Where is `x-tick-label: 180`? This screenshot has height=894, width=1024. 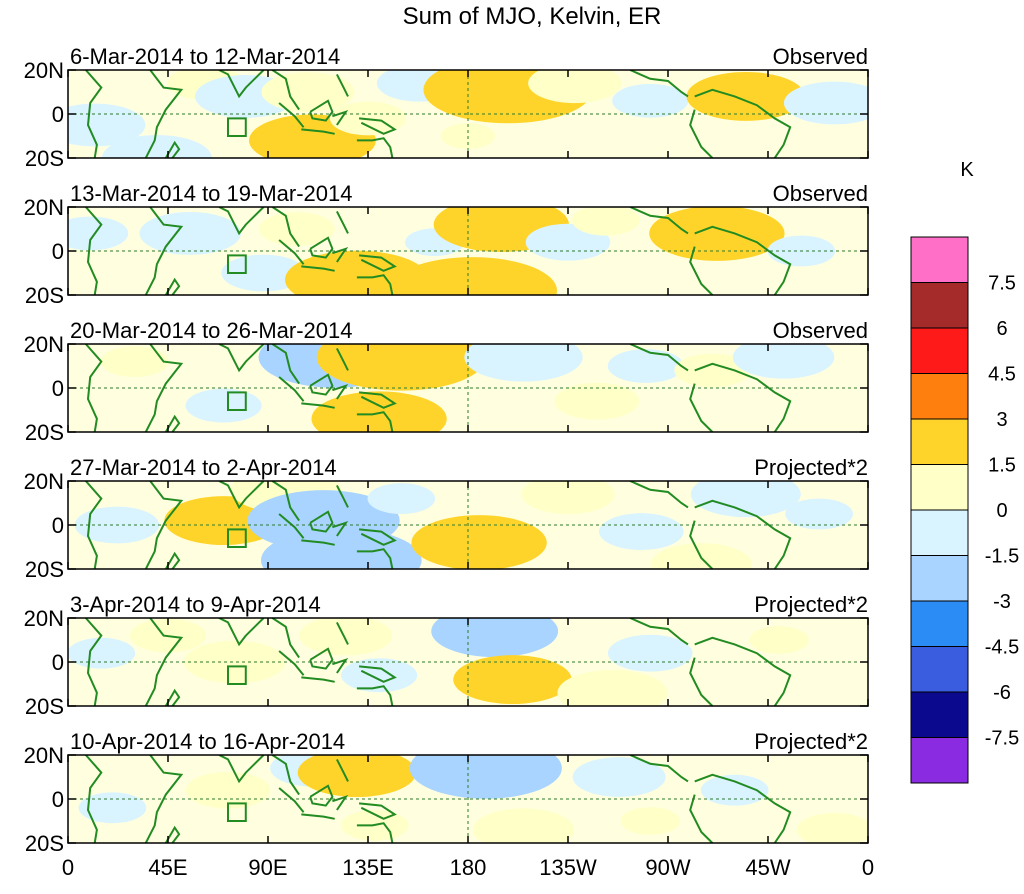
x-tick-label: 180 is located at coordinates (468, 867).